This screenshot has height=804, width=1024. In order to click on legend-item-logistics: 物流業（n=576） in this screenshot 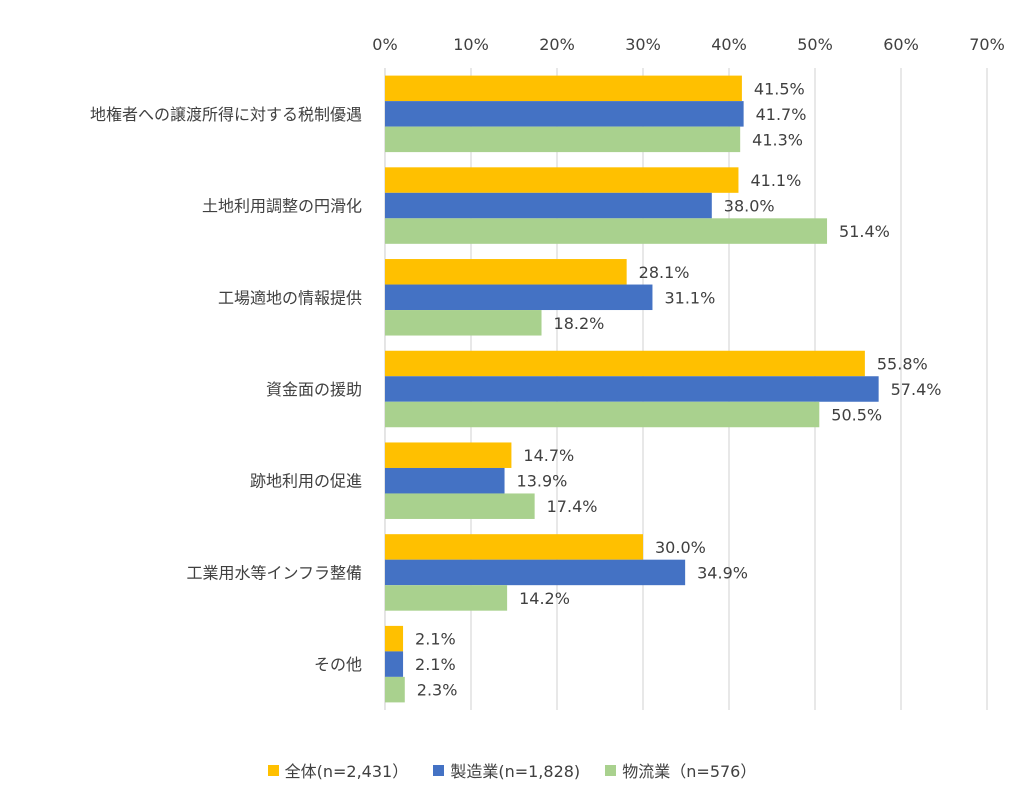, I will do `click(680, 770)`.